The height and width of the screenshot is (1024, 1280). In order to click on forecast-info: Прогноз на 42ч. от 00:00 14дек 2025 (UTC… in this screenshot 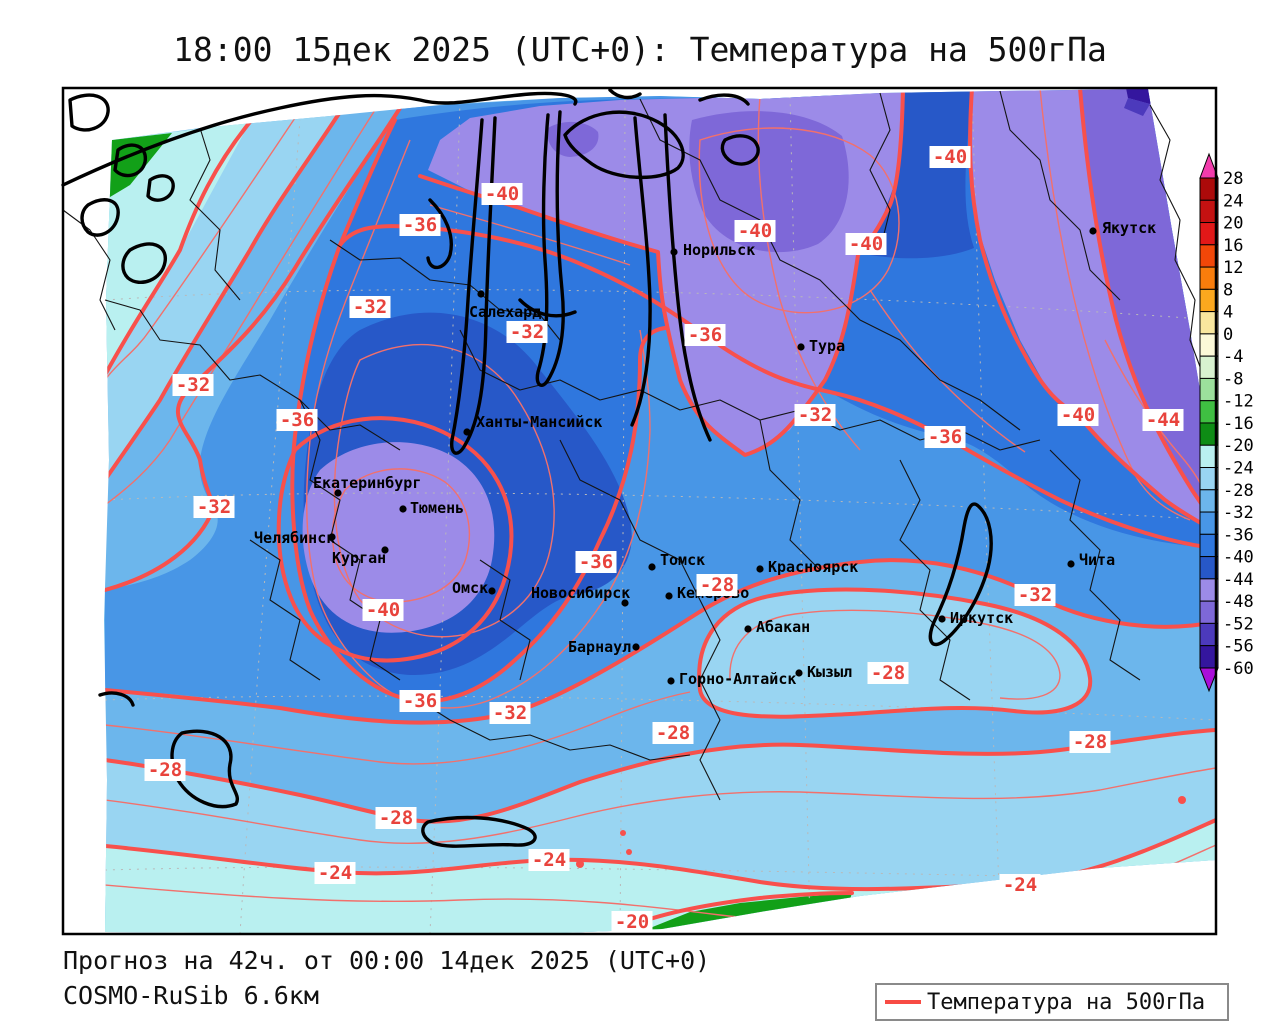, I will do `click(387, 960)`.